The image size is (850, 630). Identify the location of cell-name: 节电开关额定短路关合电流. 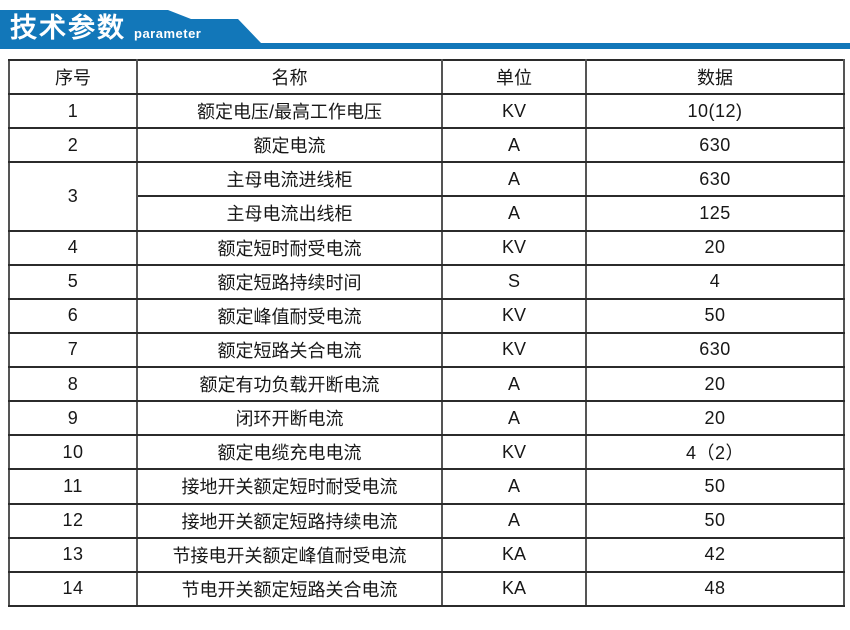
(289, 589).